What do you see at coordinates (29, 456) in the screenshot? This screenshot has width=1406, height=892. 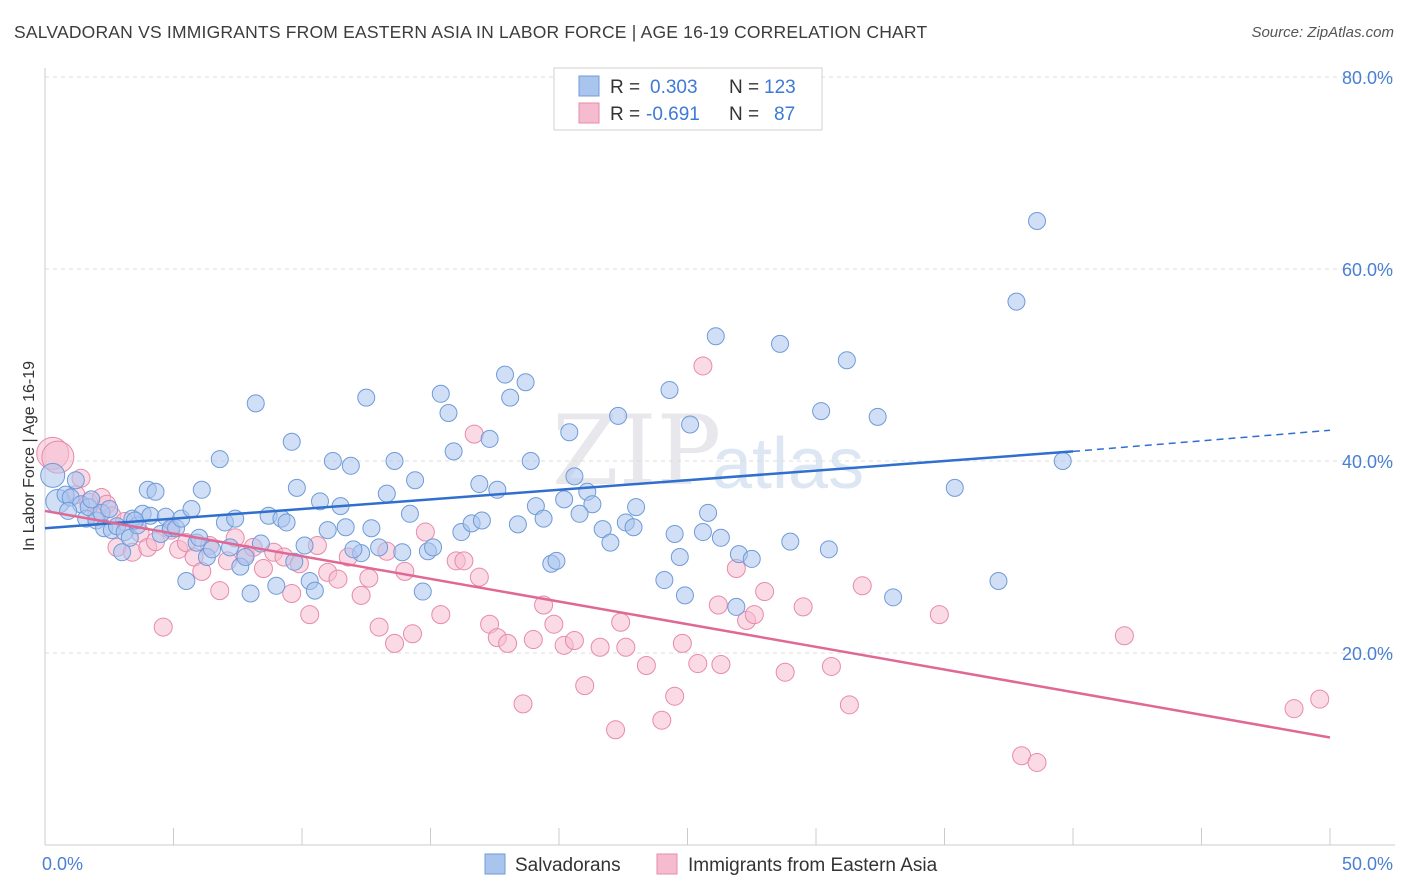 I see `y-axis-label: In Labor Force | Age 16-19` at bounding box center [29, 456].